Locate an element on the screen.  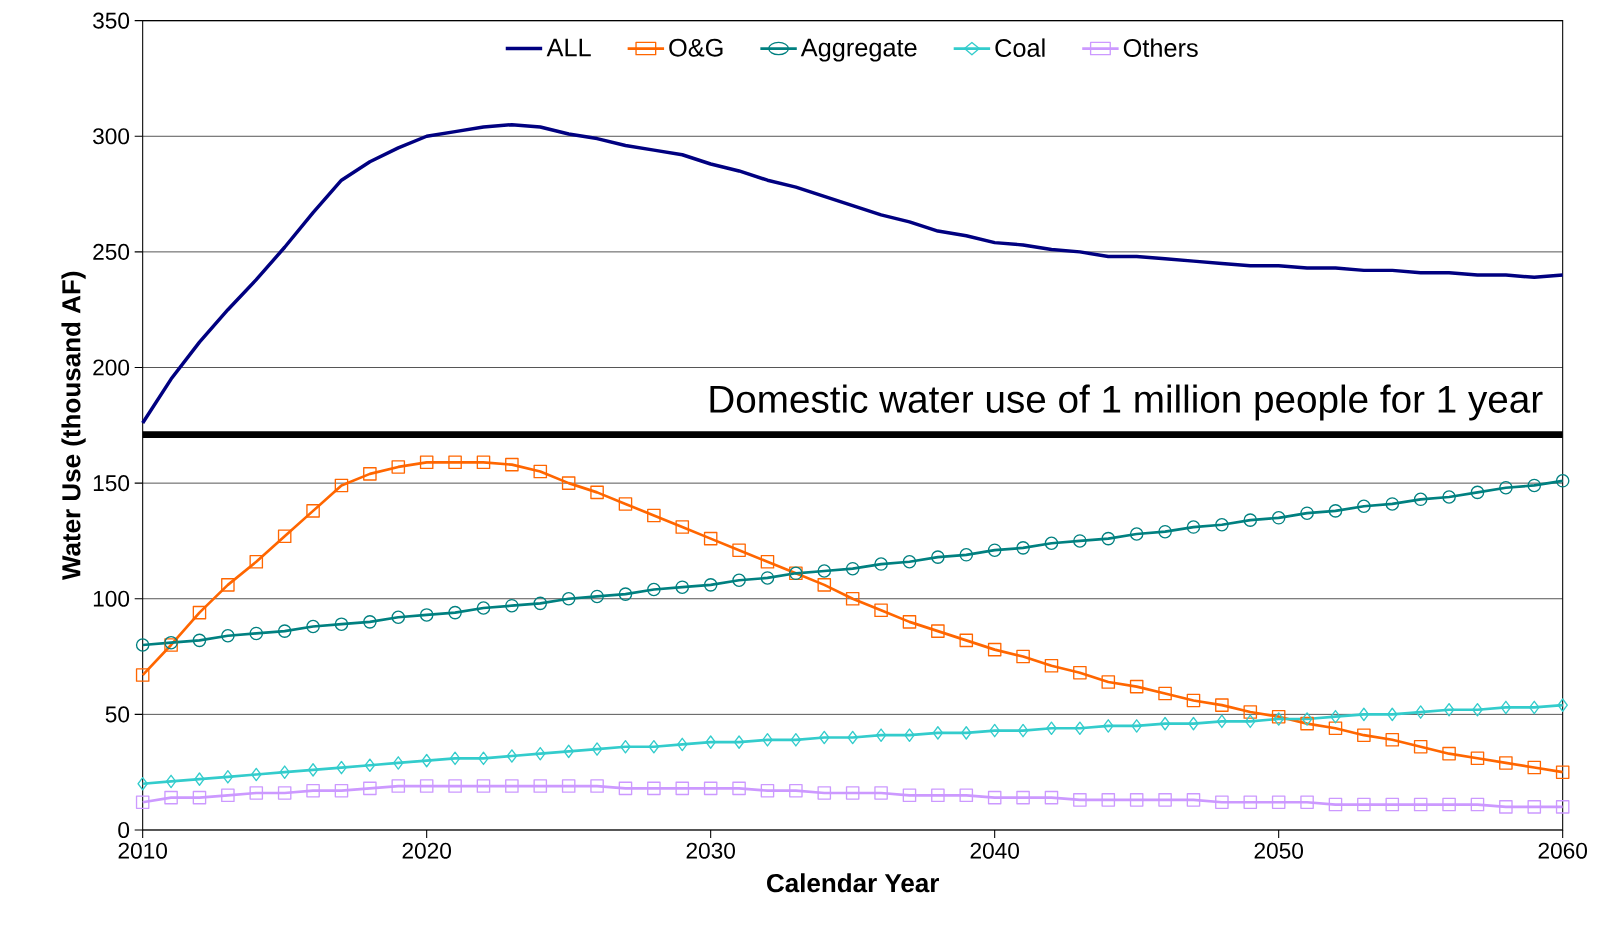
y-tick-label: 350 is located at coordinates (111, 20).